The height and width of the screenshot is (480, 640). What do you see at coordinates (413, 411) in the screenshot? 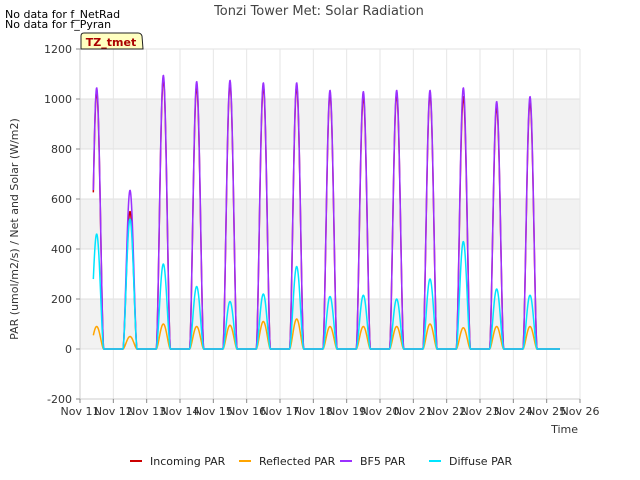
I see `x-tick-label: Nov 21` at bounding box center [413, 411].